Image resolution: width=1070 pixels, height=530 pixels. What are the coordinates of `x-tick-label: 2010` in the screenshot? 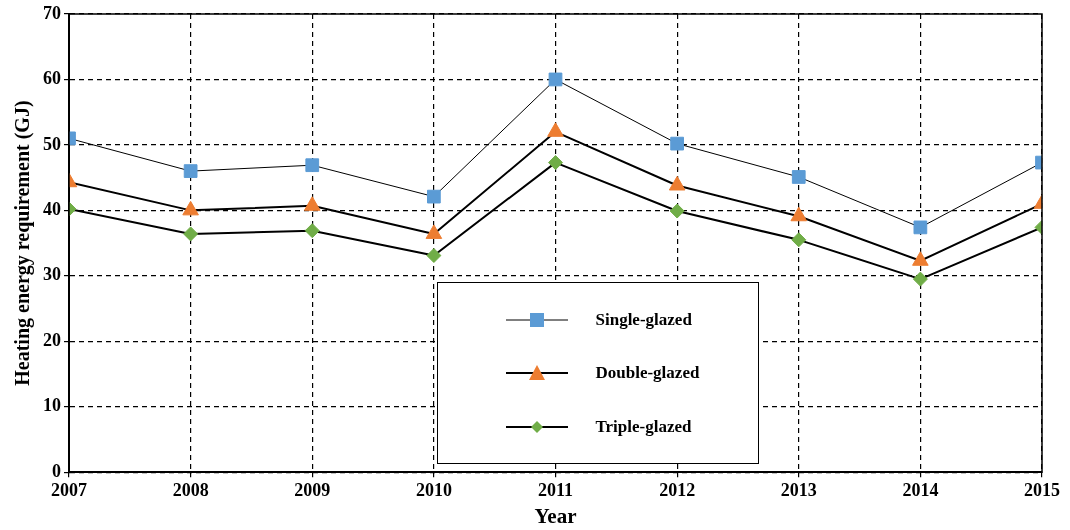 It's located at (433, 489).